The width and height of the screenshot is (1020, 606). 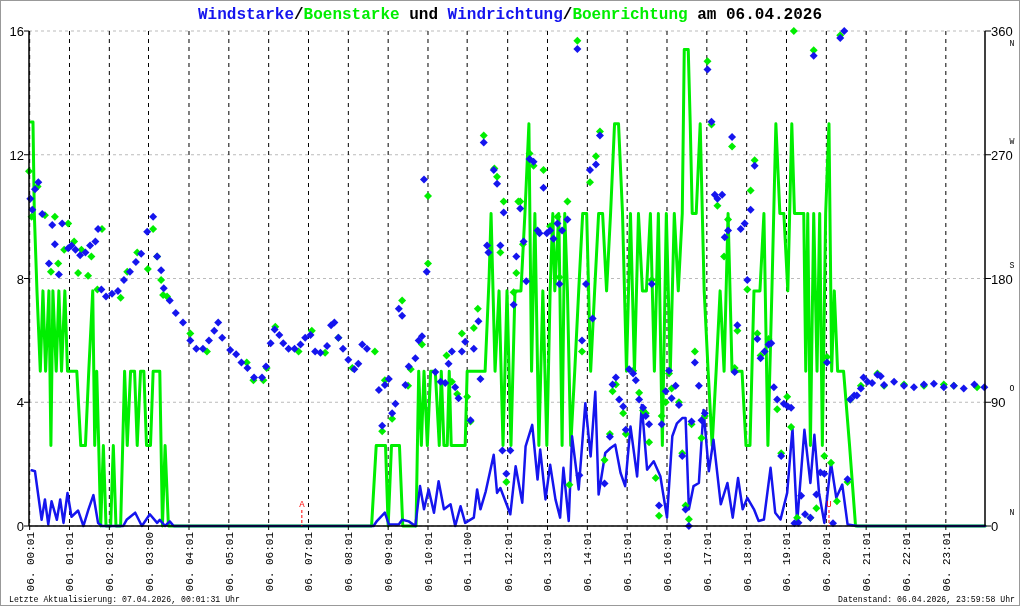 What do you see at coordinates (20, 403) in the screenshot?
I see `y-tick-label: 4` at bounding box center [20, 403].